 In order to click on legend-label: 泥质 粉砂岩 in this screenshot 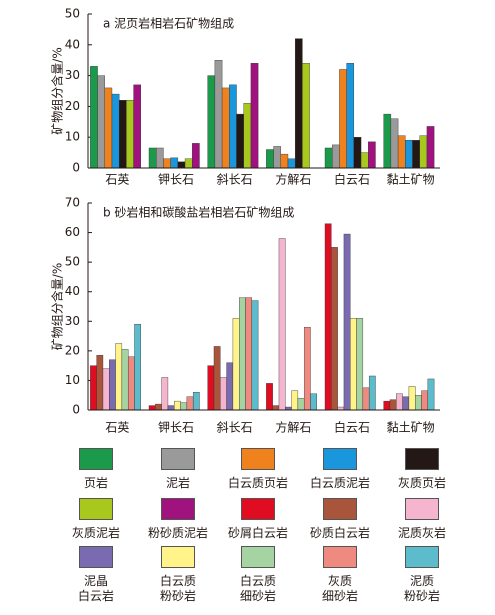, I will do `click(421, 588)`.